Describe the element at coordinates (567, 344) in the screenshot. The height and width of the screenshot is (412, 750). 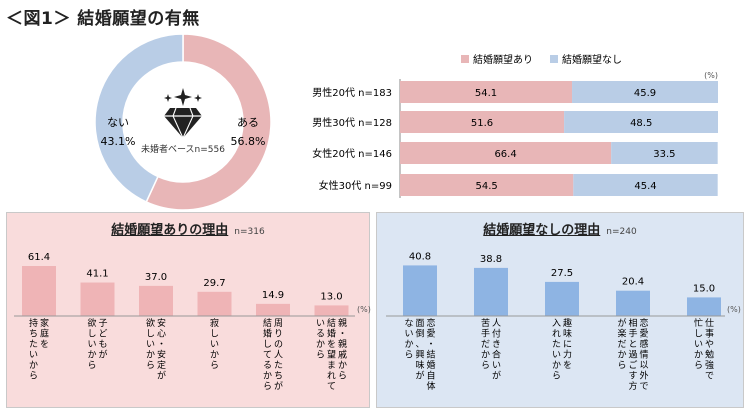
I see `reasons-no-category-label: 趣味に力を` at that location.